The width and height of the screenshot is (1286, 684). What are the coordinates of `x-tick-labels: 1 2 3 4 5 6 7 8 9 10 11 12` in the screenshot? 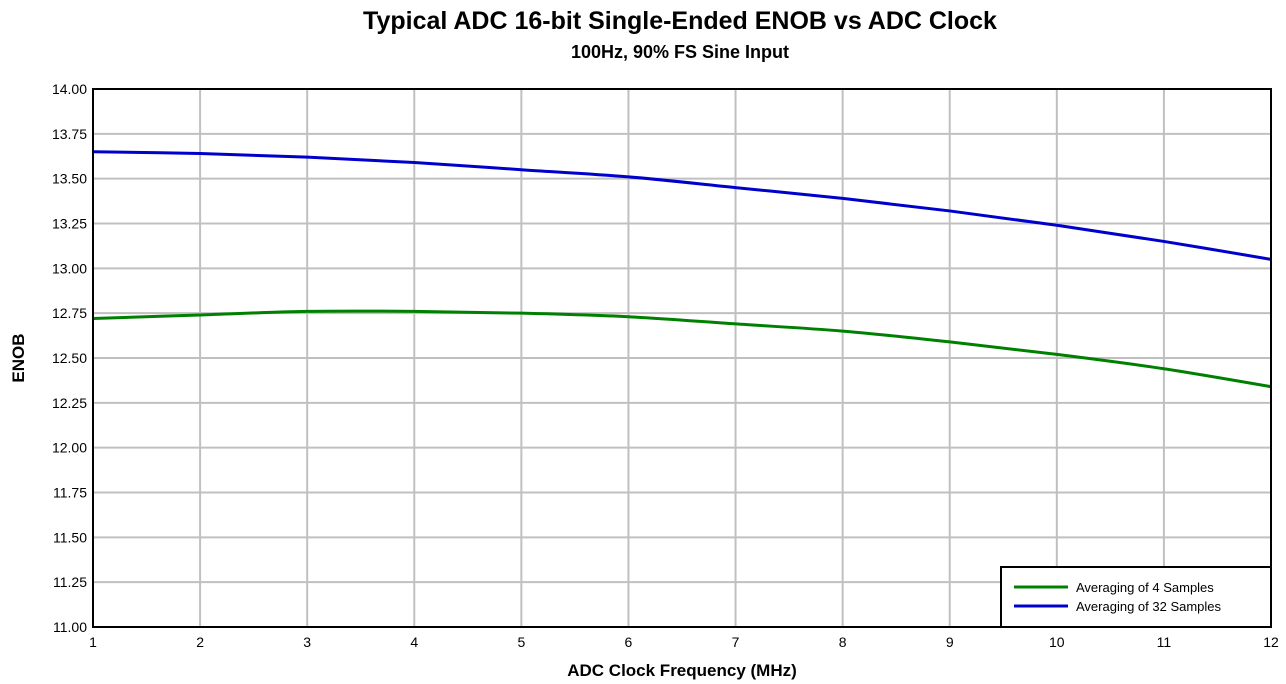 It's located at (684, 642).